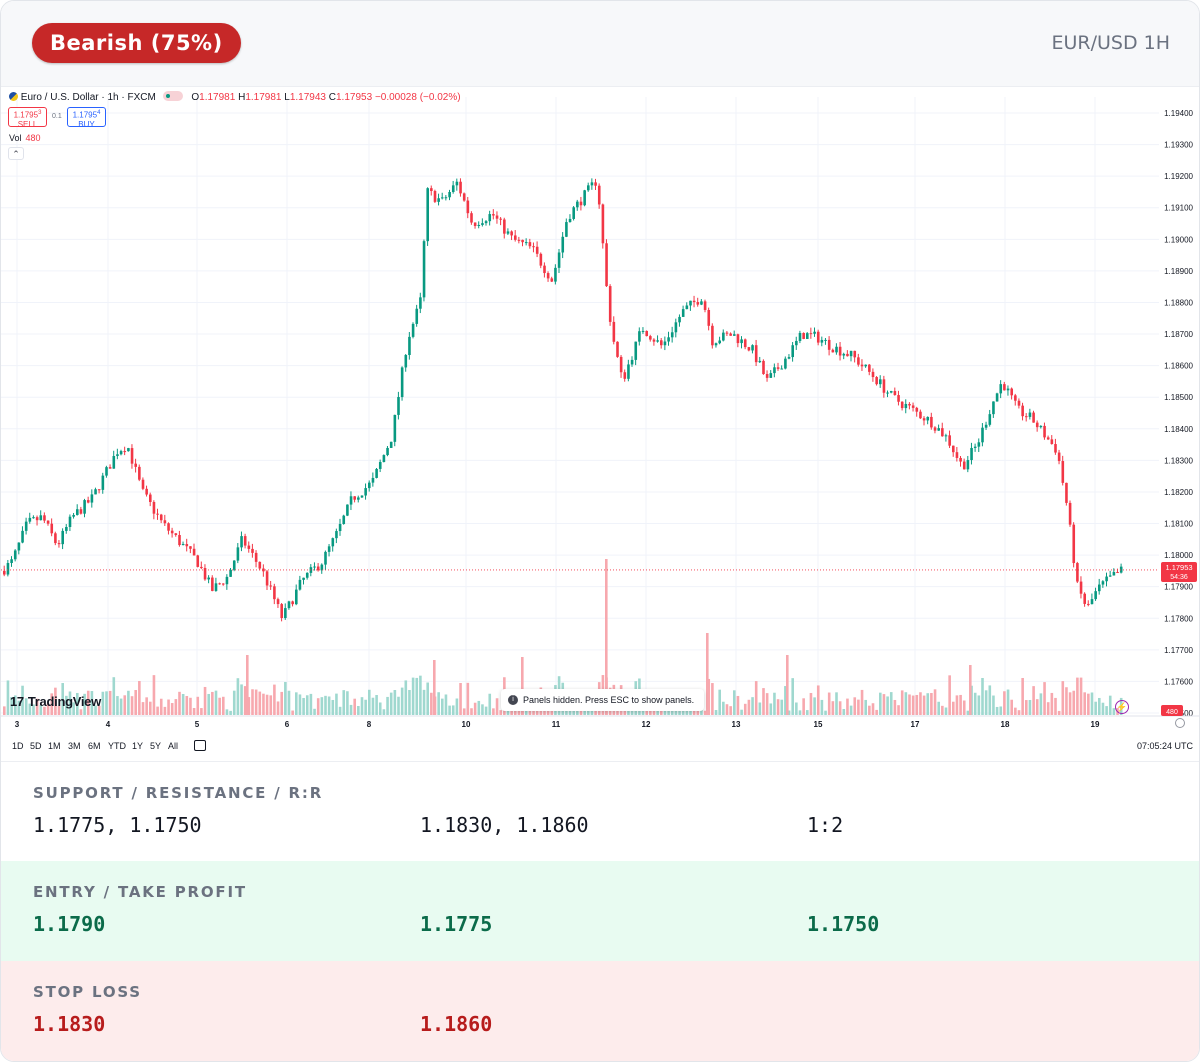 This screenshot has height=1062, width=1200. I want to click on range-1d: 1D, so click(18, 746).